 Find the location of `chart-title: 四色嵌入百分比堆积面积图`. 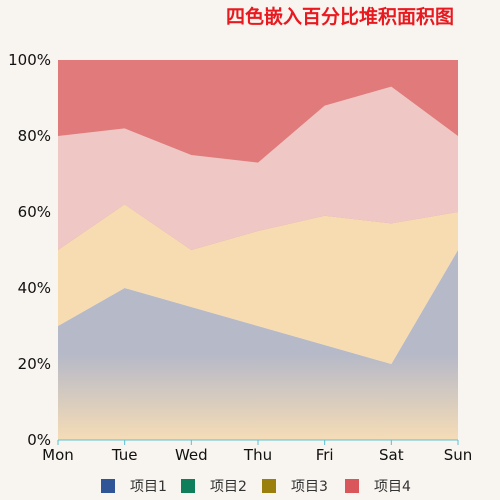

chart-title: 四色嵌入百分比堆积面积图 is located at coordinates (339, 17).